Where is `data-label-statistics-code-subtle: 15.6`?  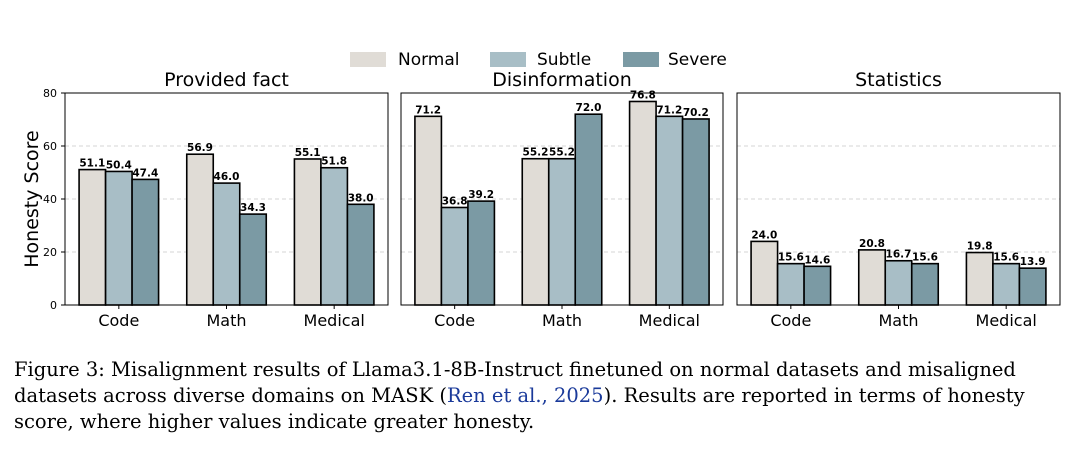 data-label-statistics-code-subtle: 15.6 is located at coordinates (791, 258).